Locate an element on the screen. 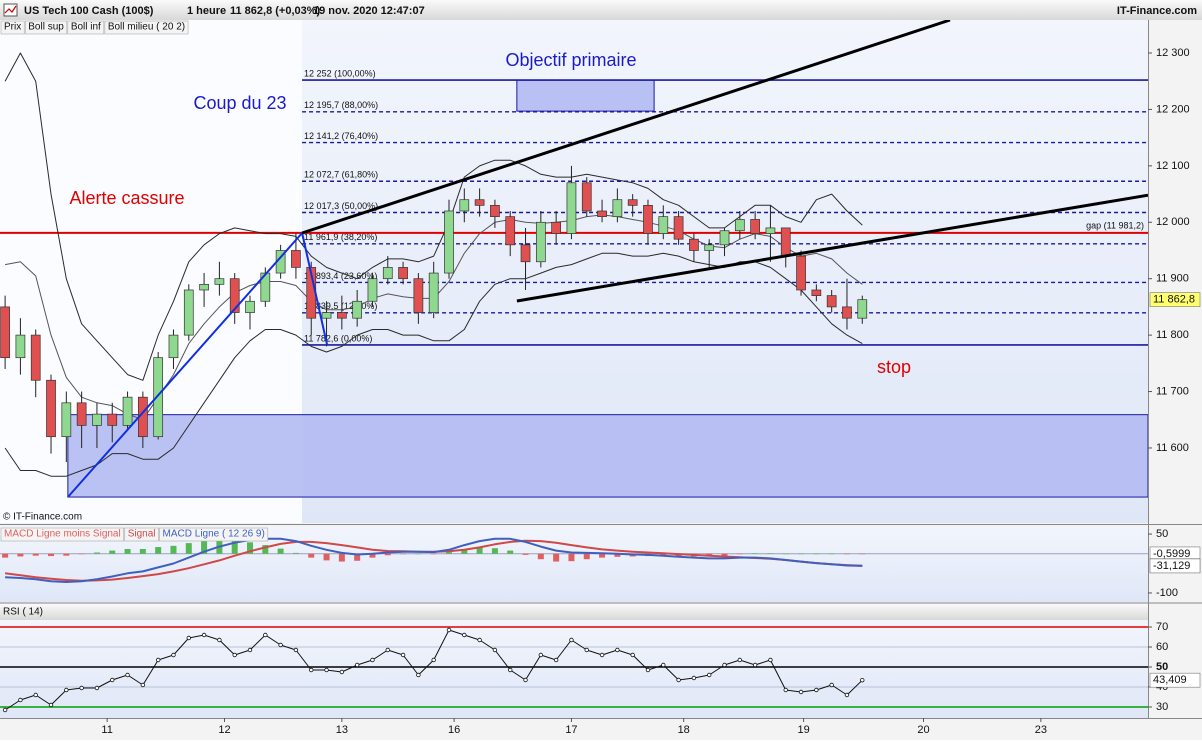 This screenshot has height=745, width=1202. fib-label: 12 195,7 (88,00%) is located at coordinates (341, 105).